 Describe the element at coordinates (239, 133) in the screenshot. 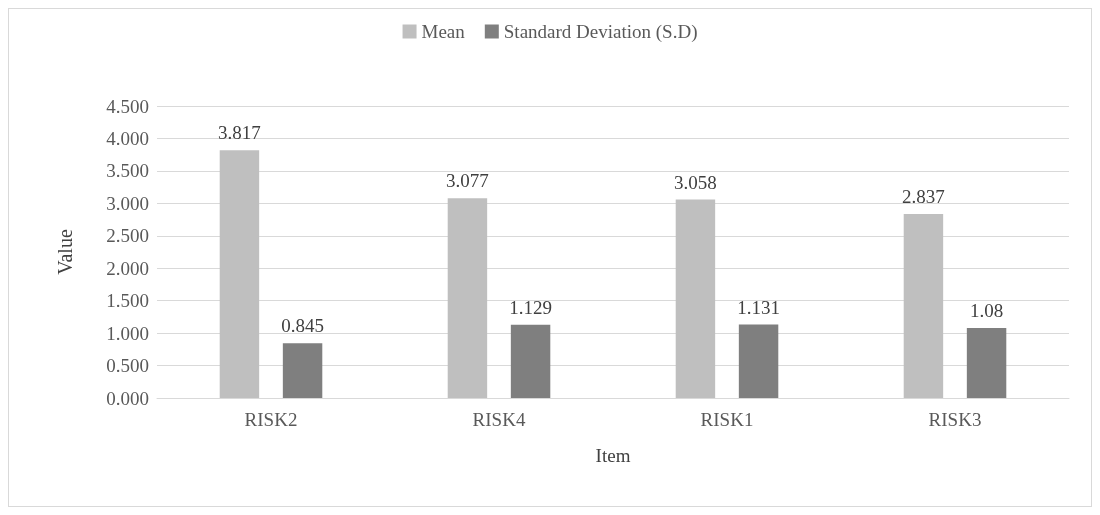

I see `data-label: 3.817` at that location.